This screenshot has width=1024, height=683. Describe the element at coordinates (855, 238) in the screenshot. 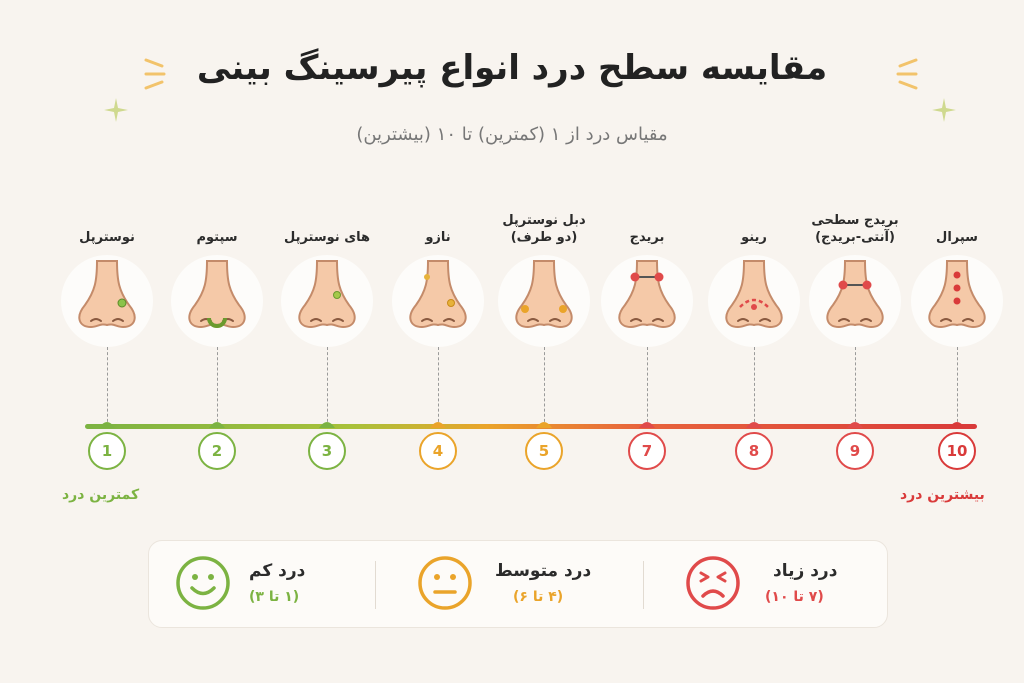

I see `piercing-name-detail: (آنتی-بریدج)` at that location.